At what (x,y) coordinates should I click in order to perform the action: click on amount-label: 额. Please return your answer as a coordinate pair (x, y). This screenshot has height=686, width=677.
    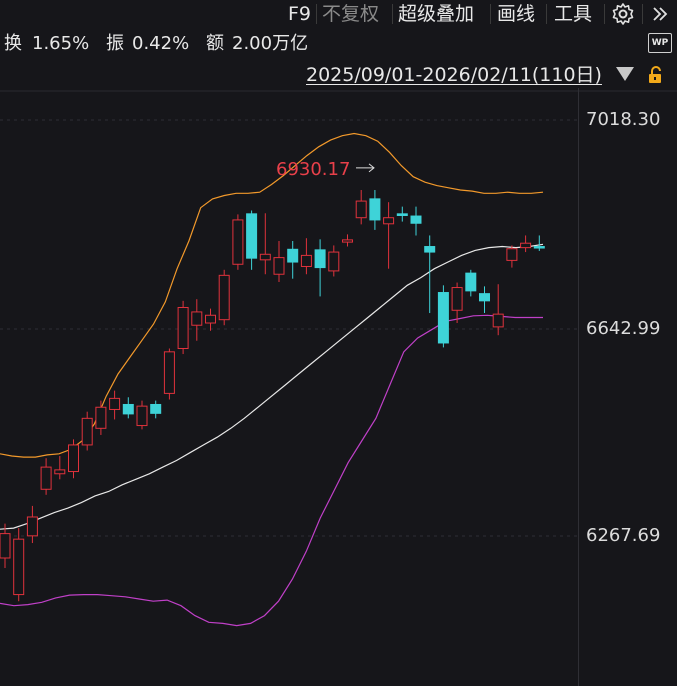
    Looking at the image, I should click on (215, 43).